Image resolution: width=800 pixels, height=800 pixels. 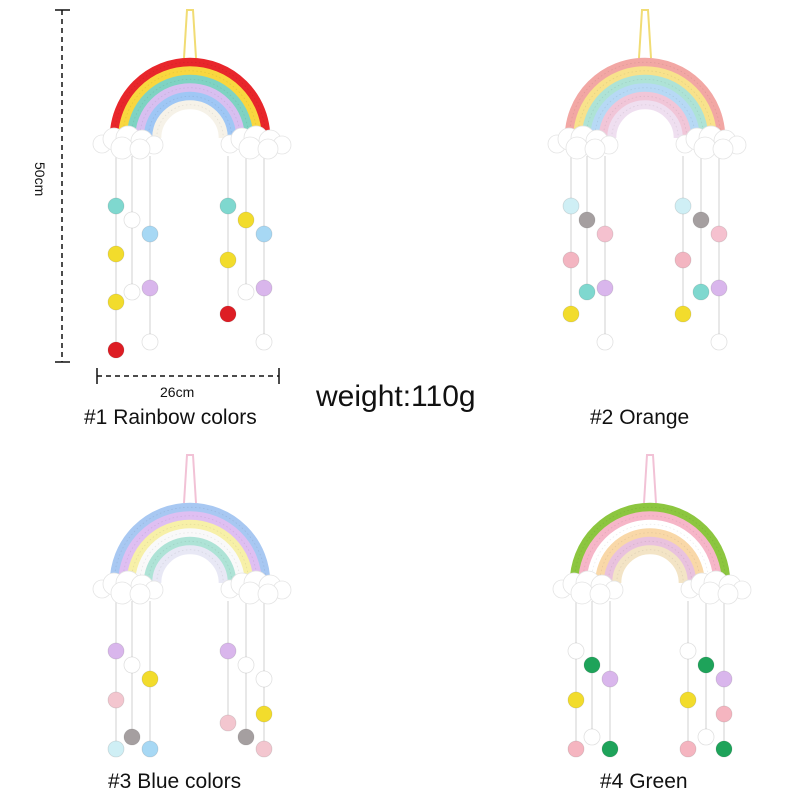 What do you see at coordinates (640, 417) in the screenshot?
I see `caption-orange: #2 Orange` at bounding box center [640, 417].